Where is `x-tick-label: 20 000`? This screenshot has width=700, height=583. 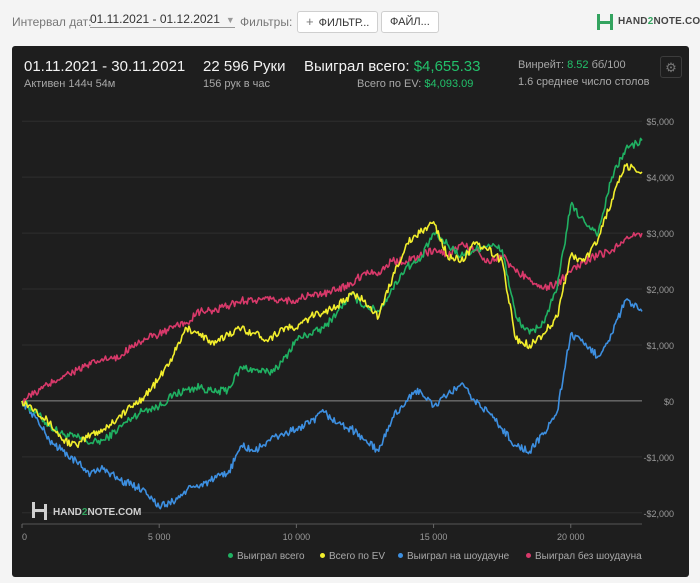 x-tick-label: 20 000 is located at coordinates (571, 537).